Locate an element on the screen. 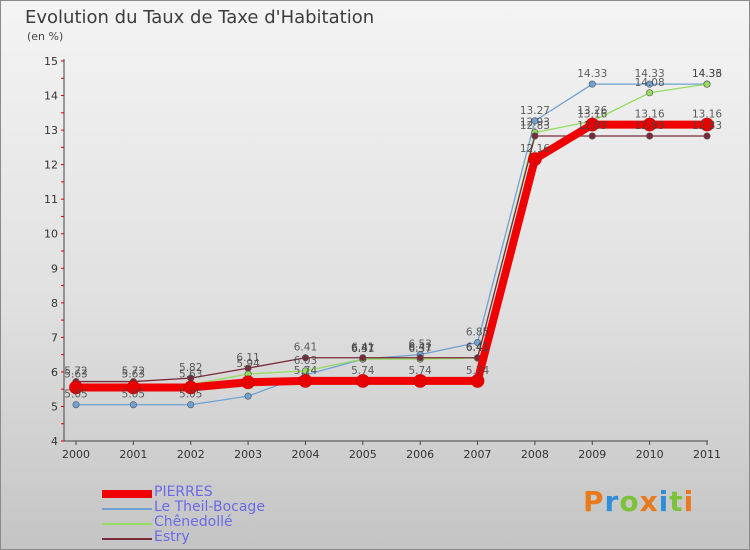 Image resolution: width=750 pixels, height=550 pixels. x-tick-label: 2010 is located at coordinates (650, 454).